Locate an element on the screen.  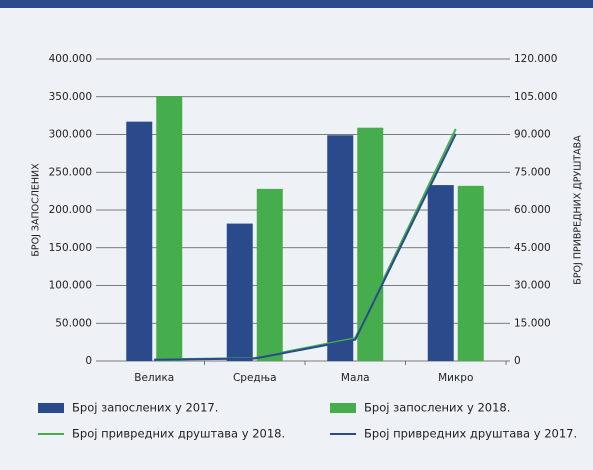
y-tick-label: 300.000 is located at coordinates (70, 135).